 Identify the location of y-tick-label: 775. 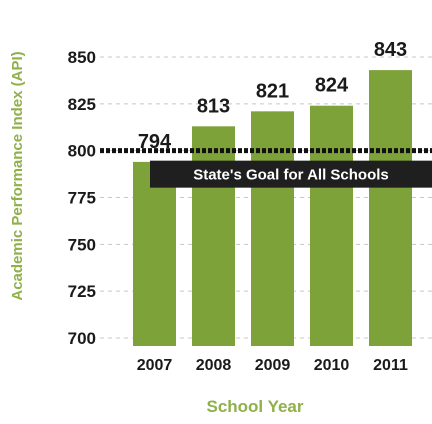
(82, 198).